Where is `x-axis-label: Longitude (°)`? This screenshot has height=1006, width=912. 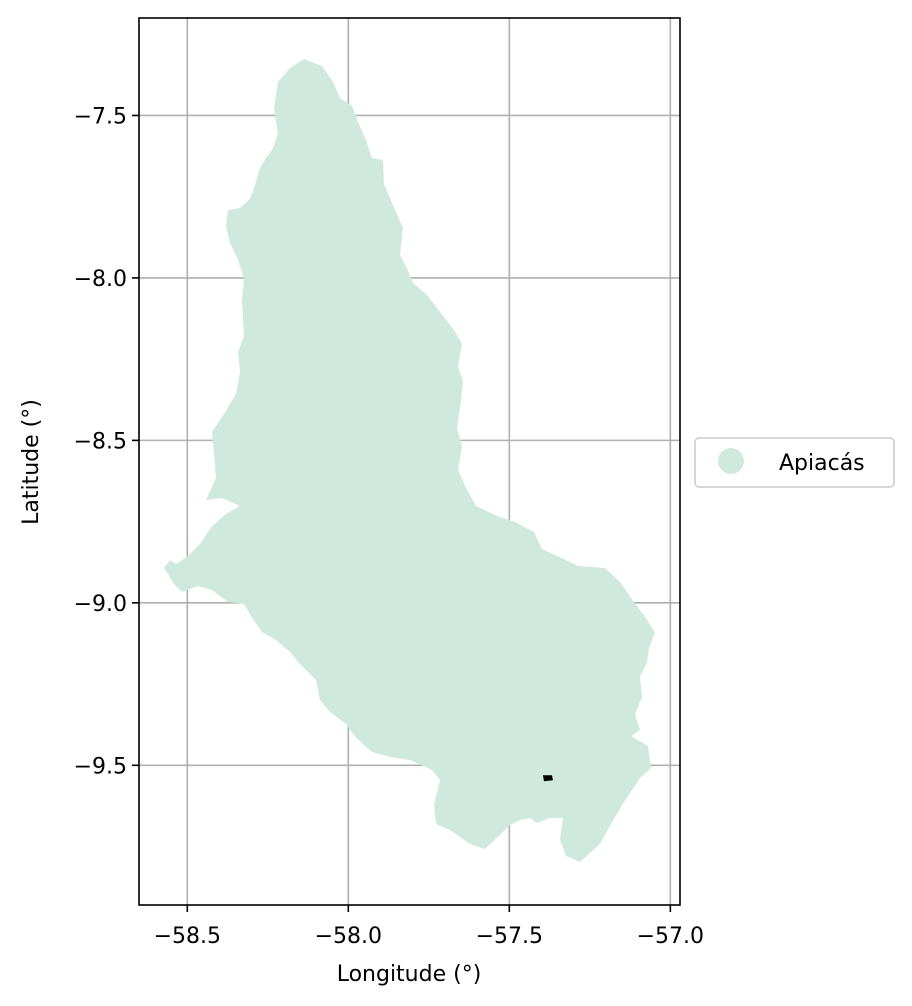
x-axis-label: Longitude (°) is located at coordinates (409, 974).